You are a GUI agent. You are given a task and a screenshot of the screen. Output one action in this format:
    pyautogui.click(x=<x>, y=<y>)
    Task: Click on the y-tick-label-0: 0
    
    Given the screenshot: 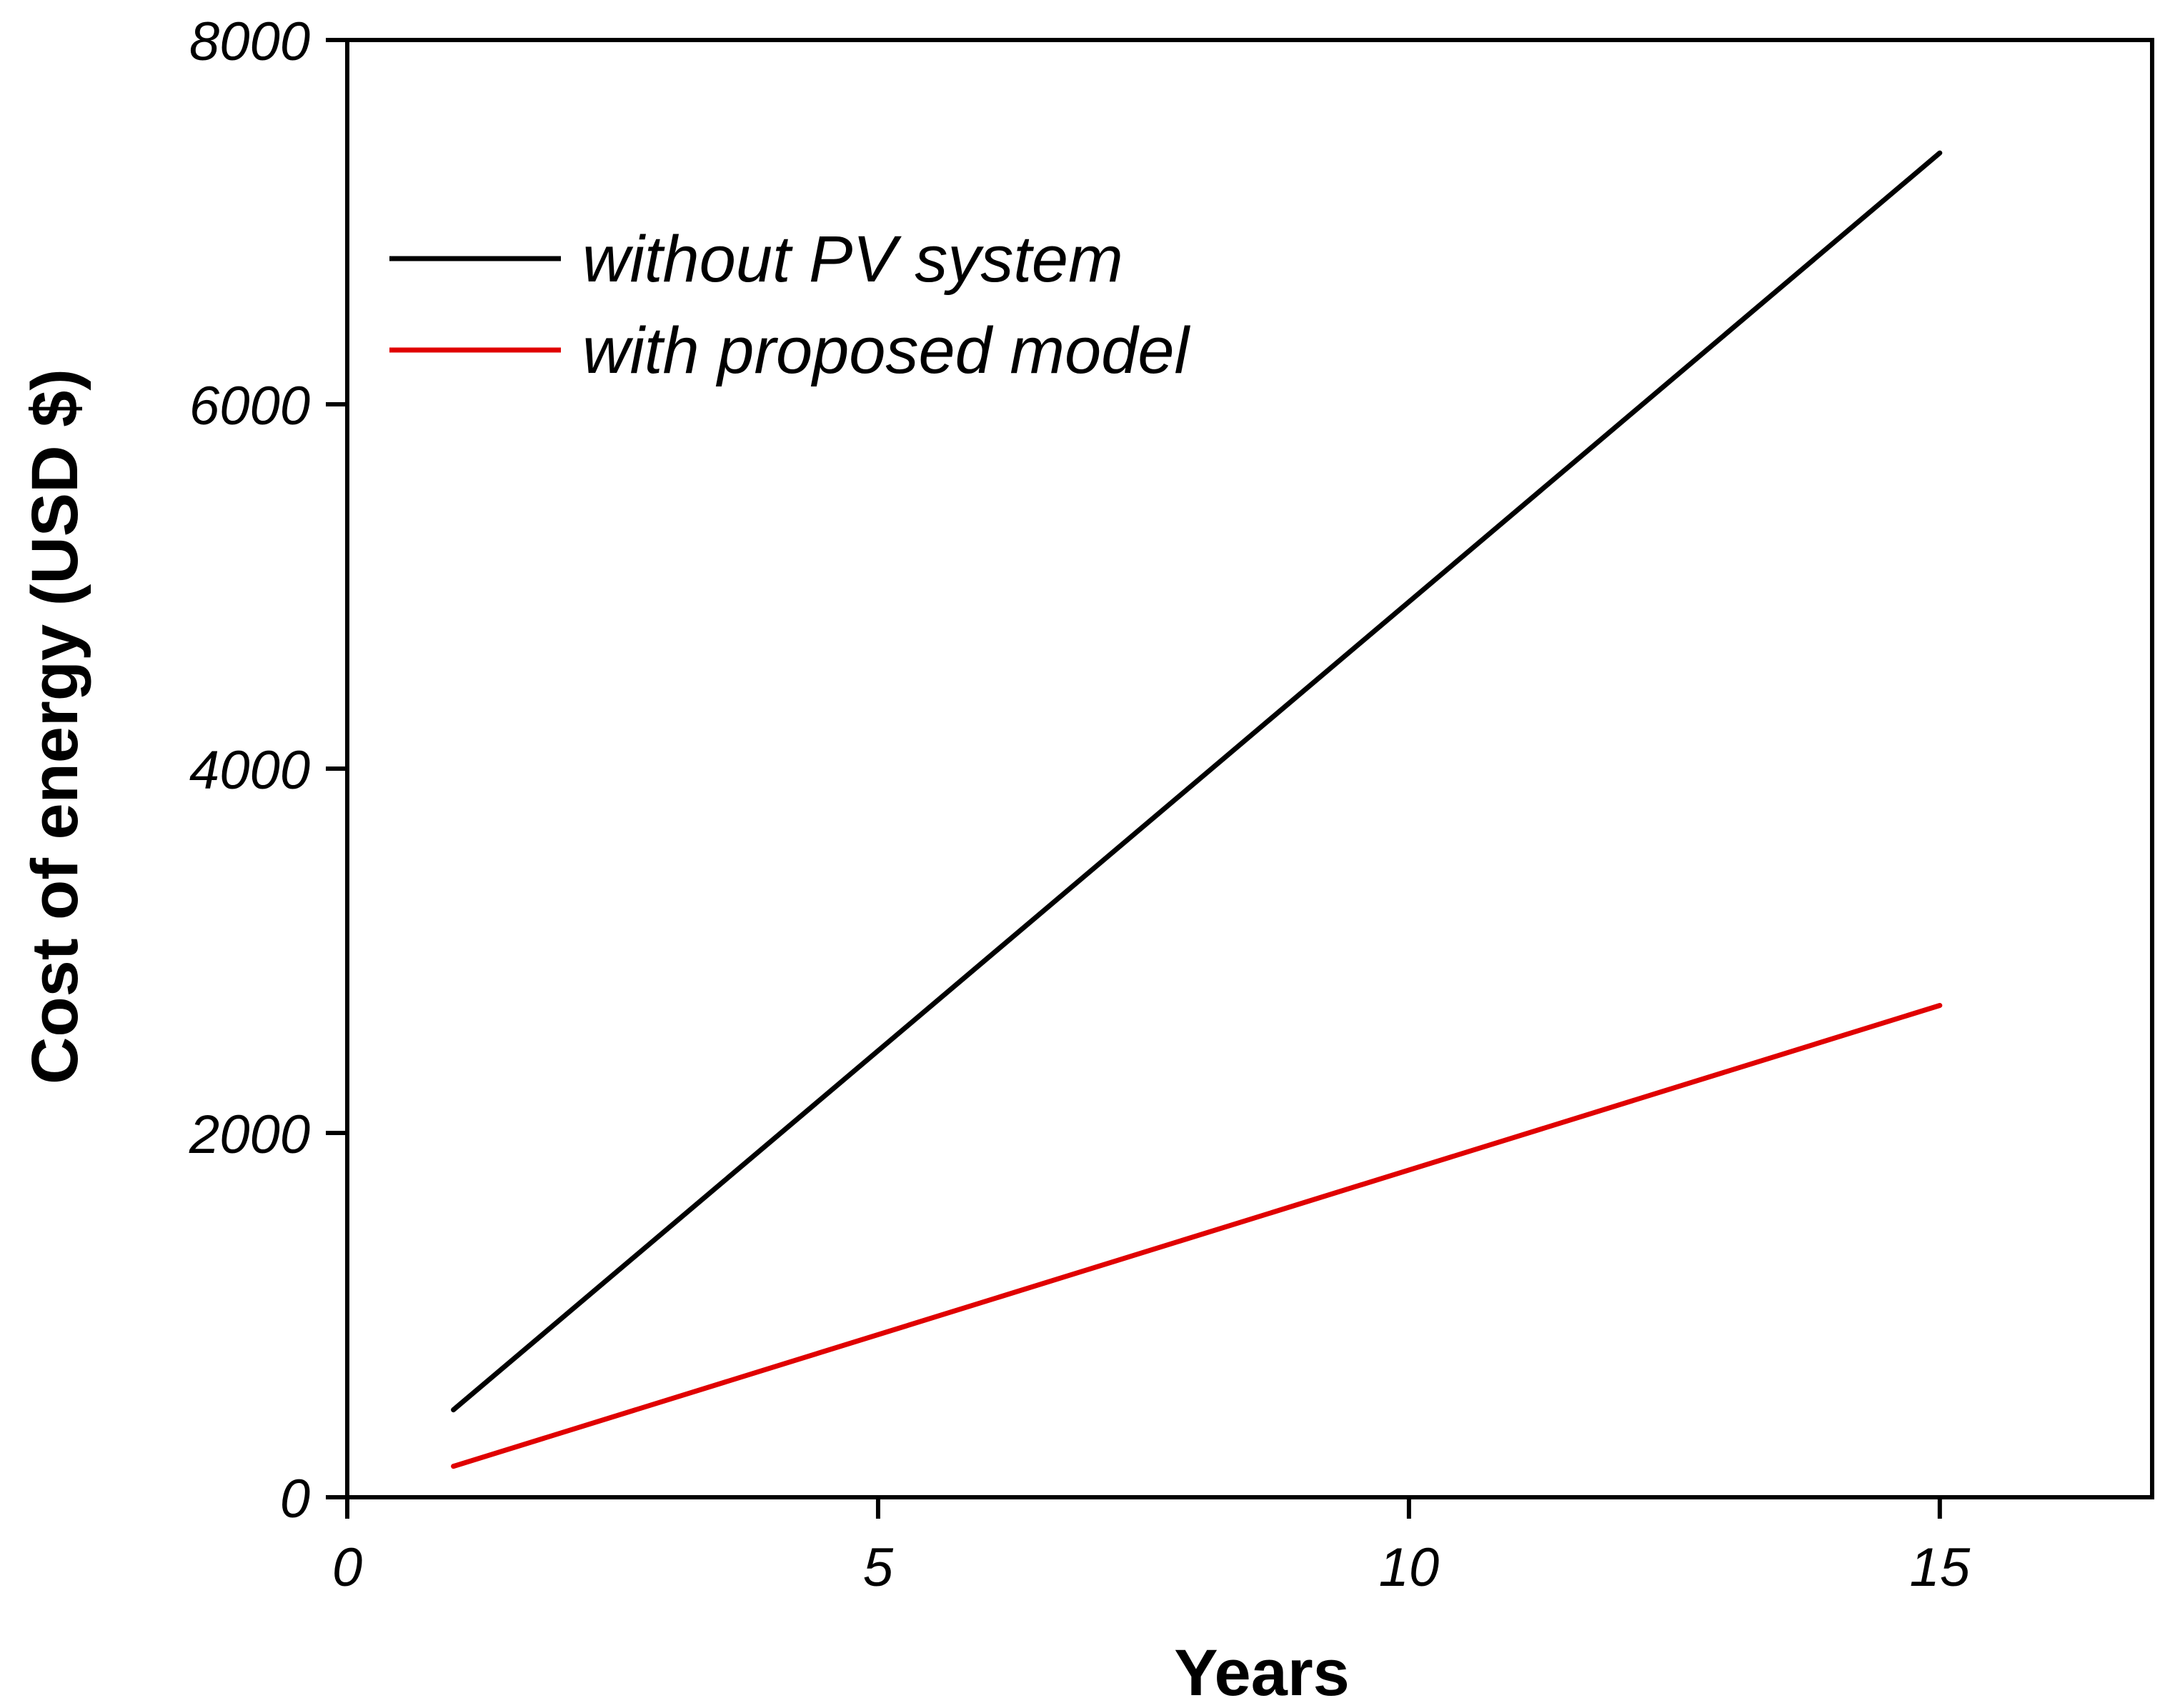 What is the action you would take?
    pyautogui.click(x=295, y=1499)
    